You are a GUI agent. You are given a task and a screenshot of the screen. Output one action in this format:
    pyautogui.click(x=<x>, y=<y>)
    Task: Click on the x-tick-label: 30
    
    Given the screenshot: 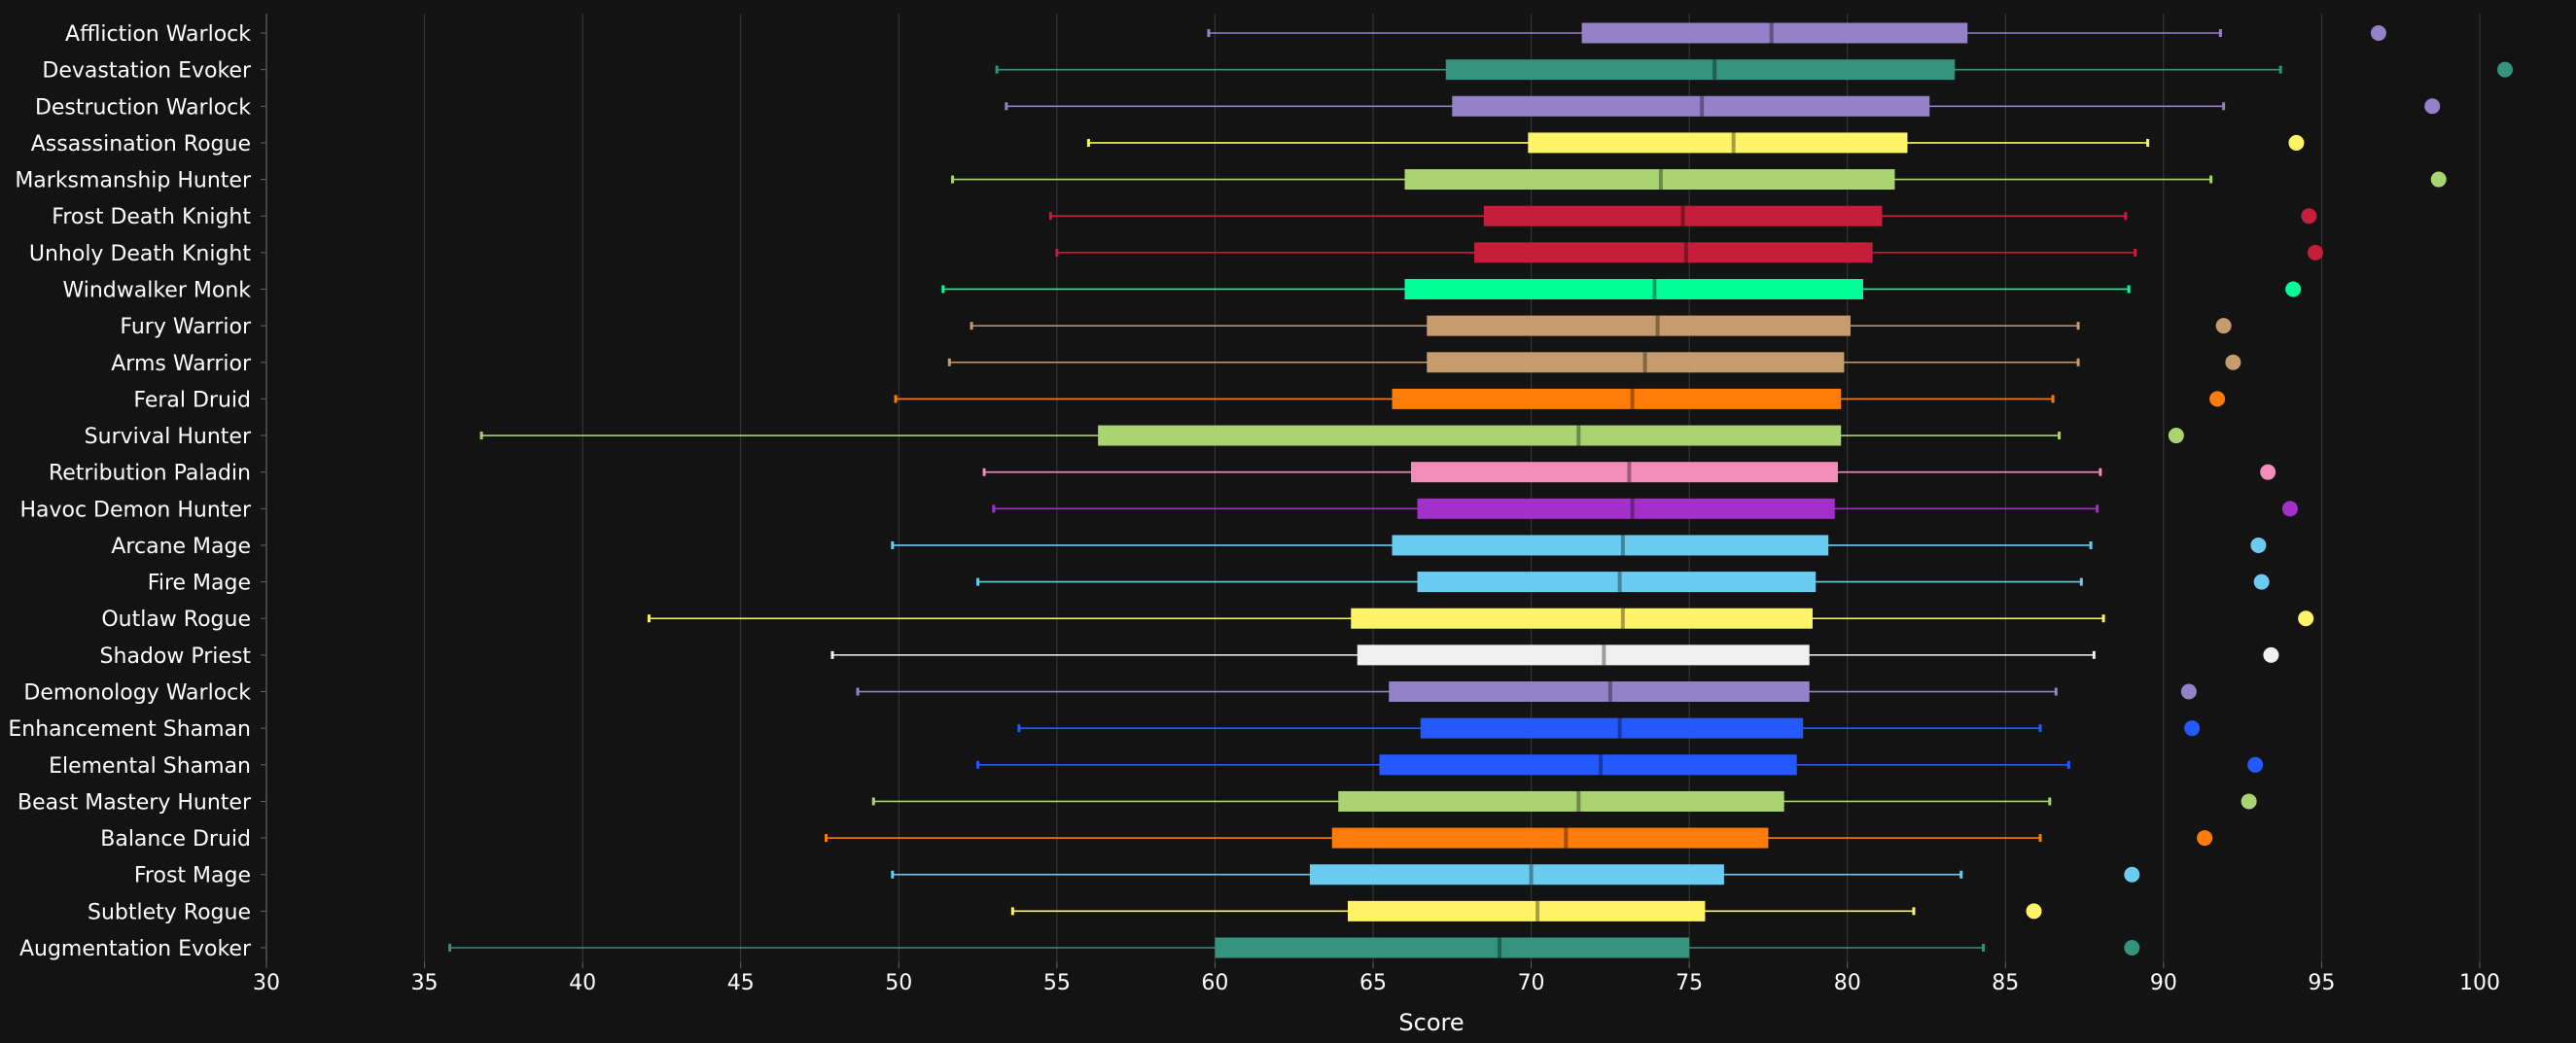 What is the action you would take?
    pyautogui.click(x=266, y=983)
    